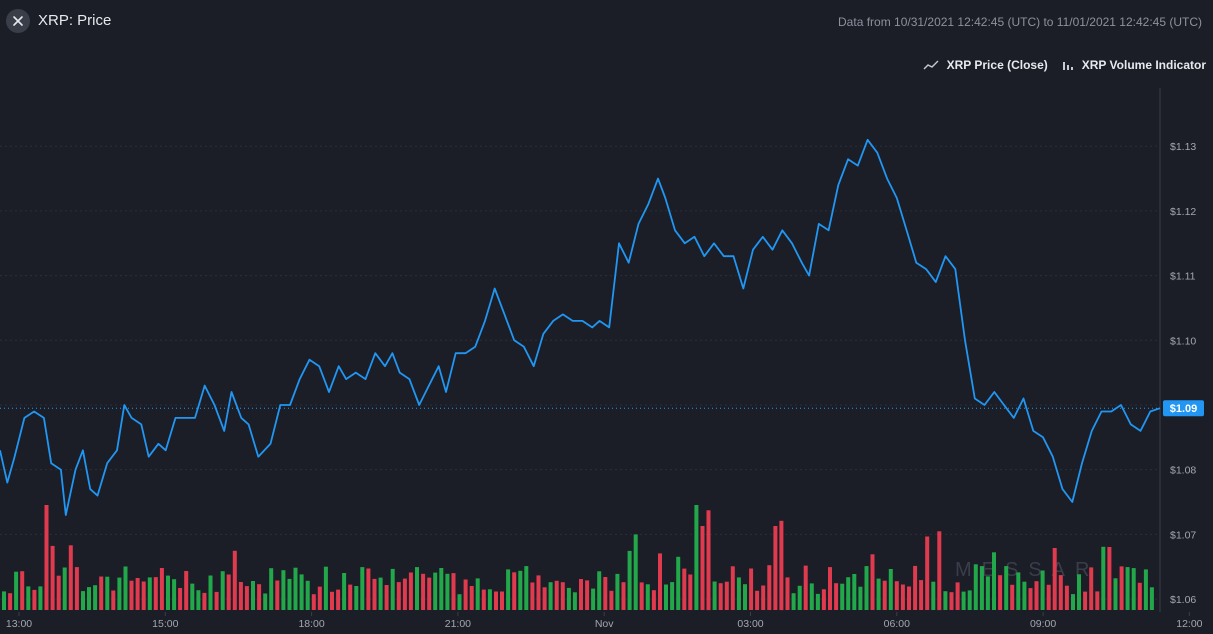 The width and height of the screenshot is (1213, 634). Describe the element at coordinates (165, 624) in the screenshot. I see `x-tick-label: 15:00` at that location.